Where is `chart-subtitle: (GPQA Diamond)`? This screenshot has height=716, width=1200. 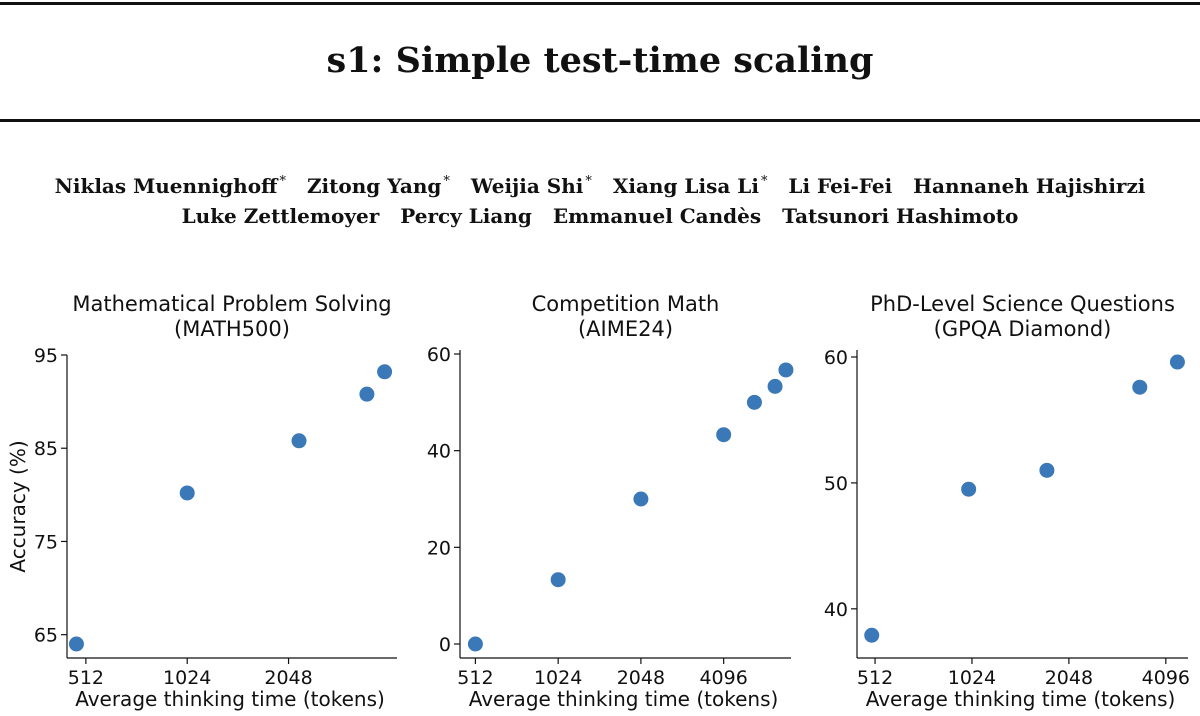
chart-subtitle: (GPQA Diamond) is located at coordinates (1023, 329).